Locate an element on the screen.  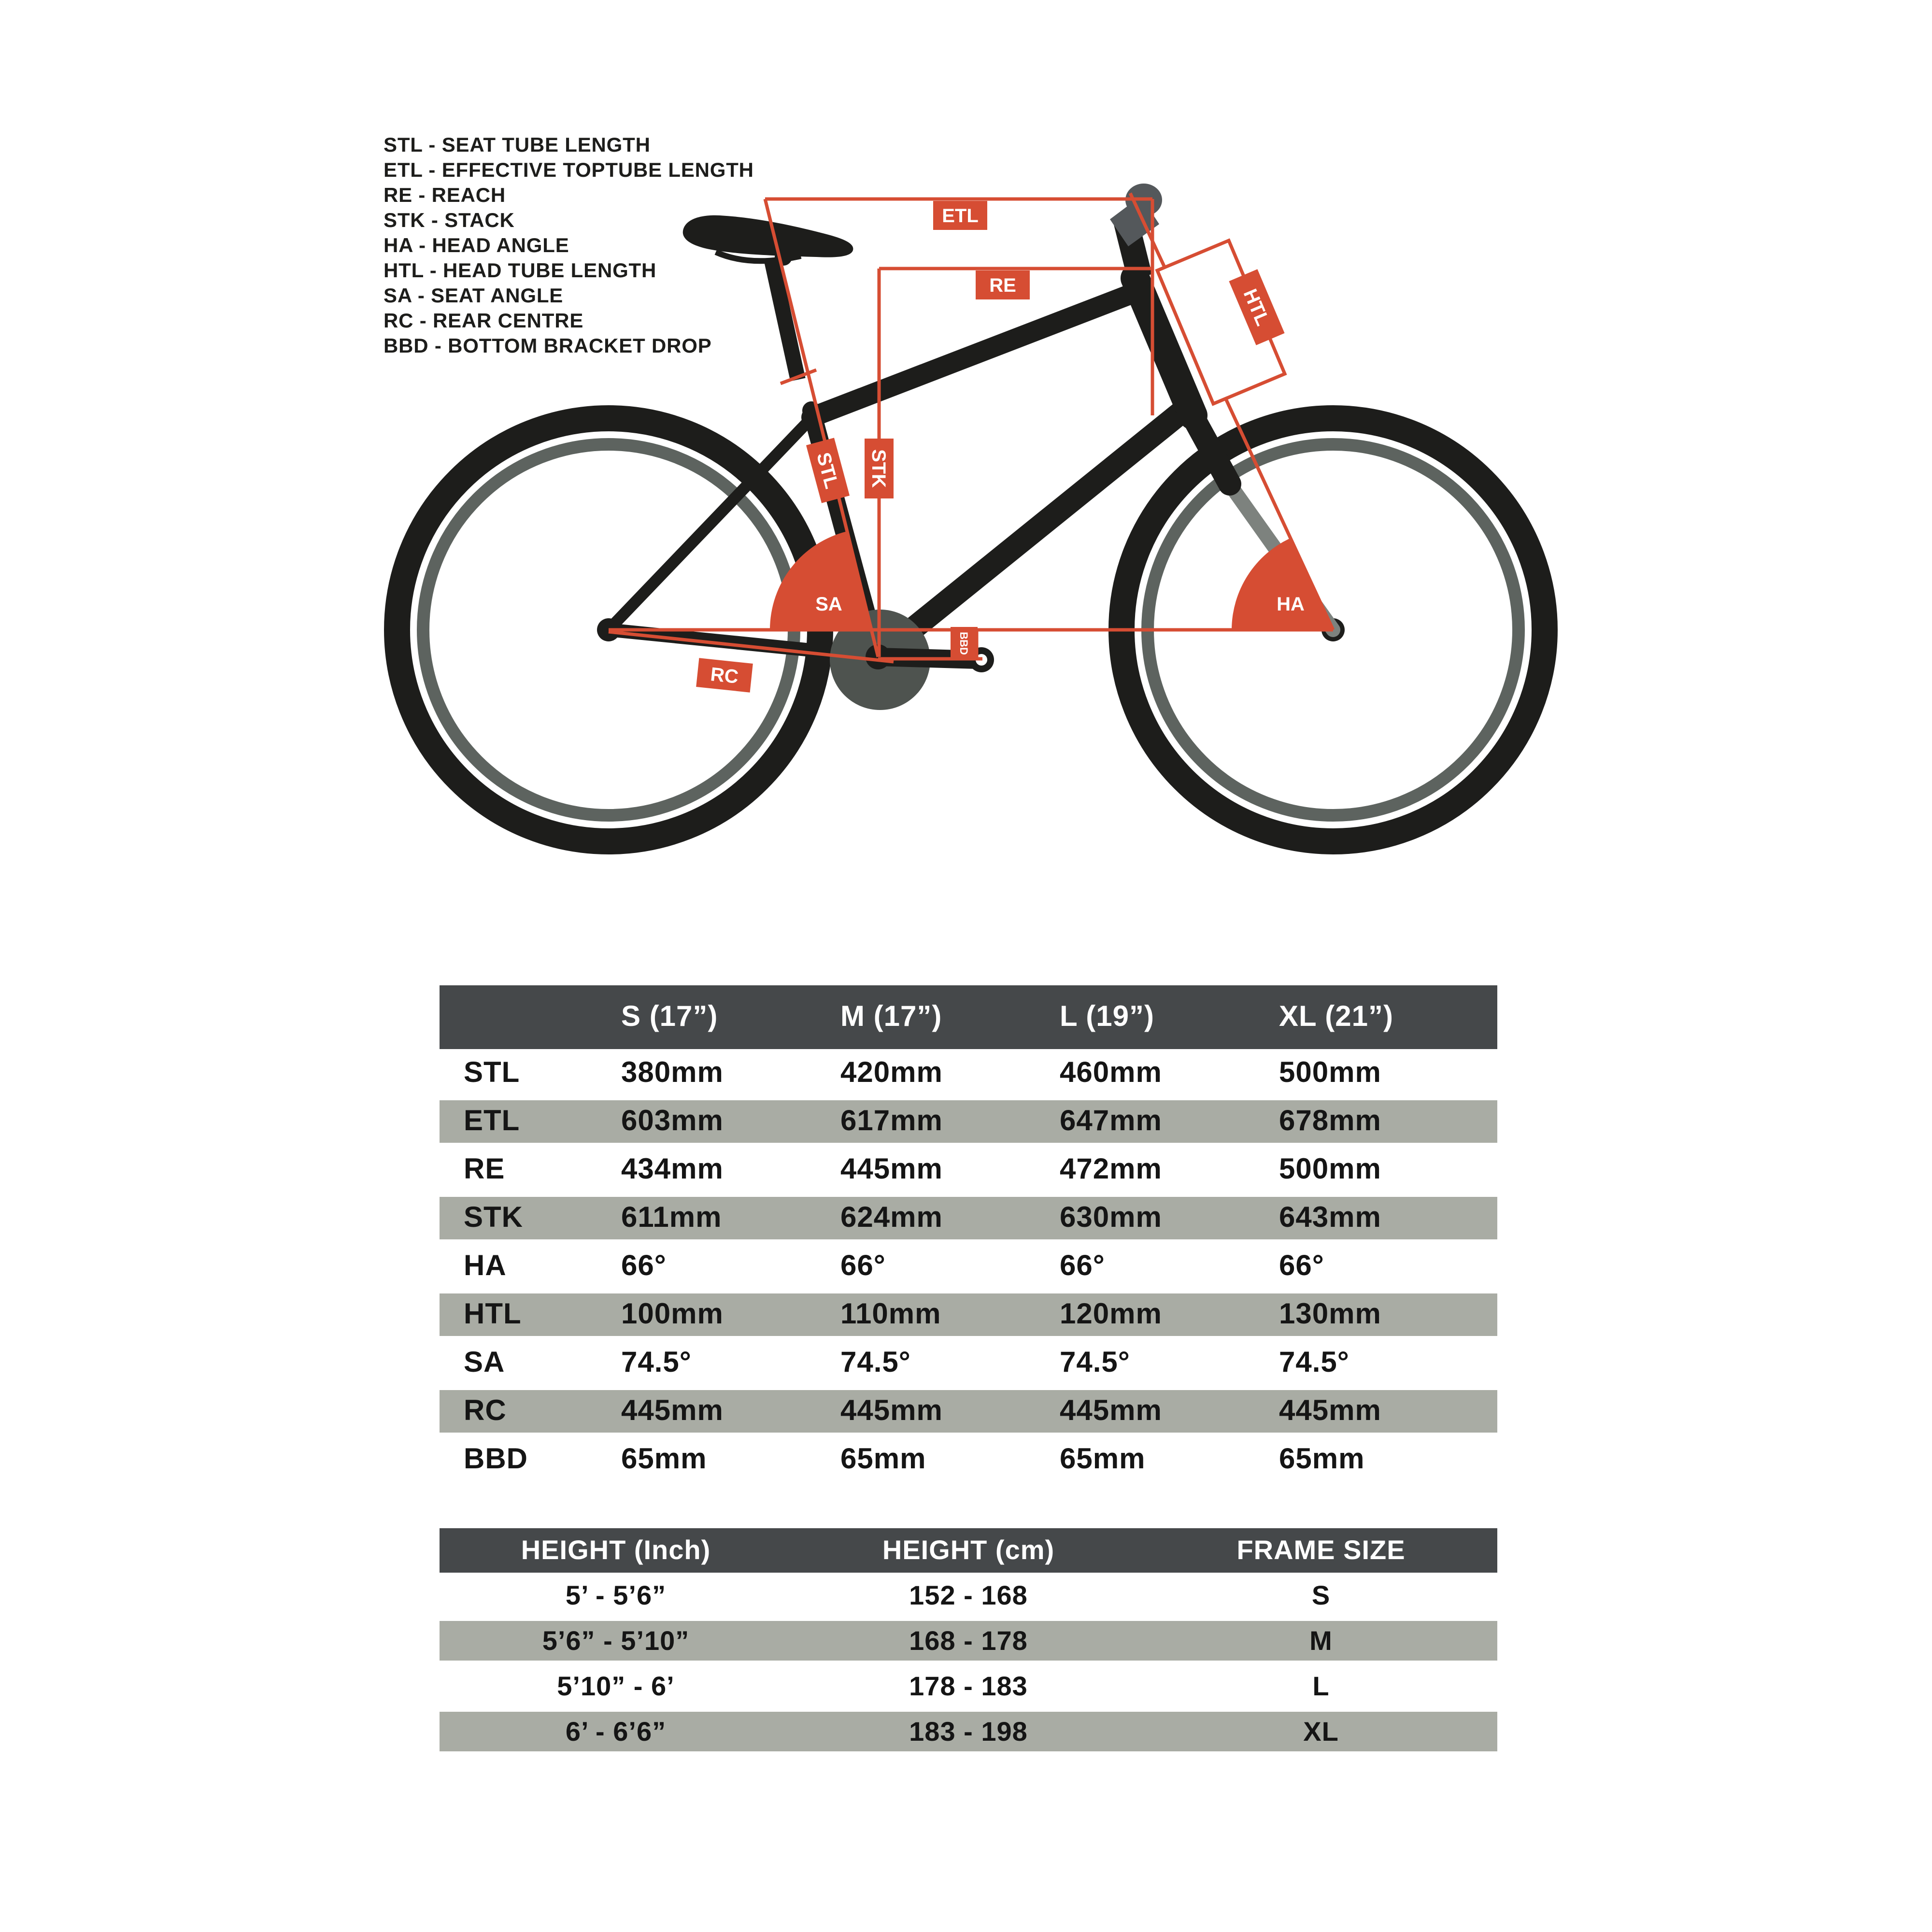
geometry-value: 420mm is located at coordinates (891, 1073).